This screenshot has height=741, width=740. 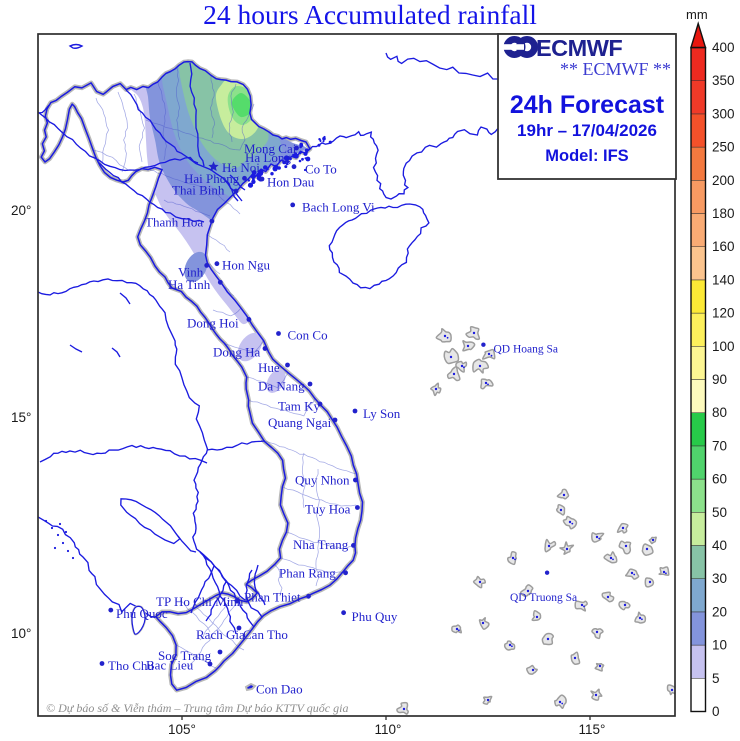 I want to click on svg-text: 0, so click(x=716, y=711).